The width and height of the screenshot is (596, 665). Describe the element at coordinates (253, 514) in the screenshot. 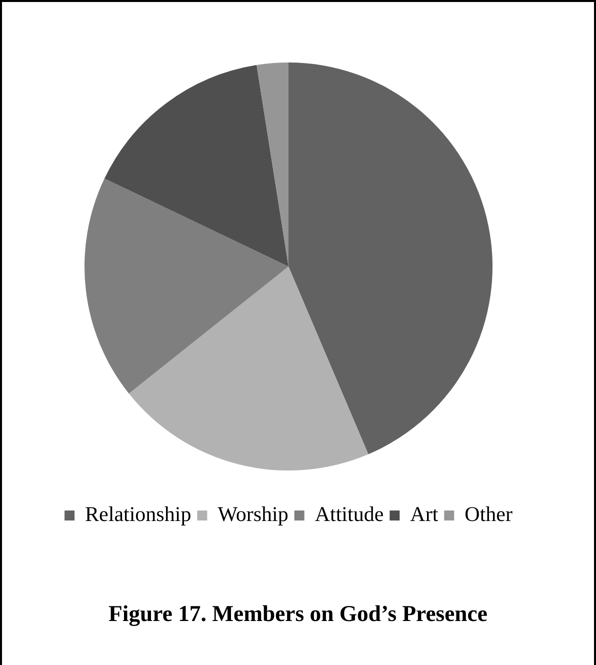

I see `legend-label: Worship` at that location.